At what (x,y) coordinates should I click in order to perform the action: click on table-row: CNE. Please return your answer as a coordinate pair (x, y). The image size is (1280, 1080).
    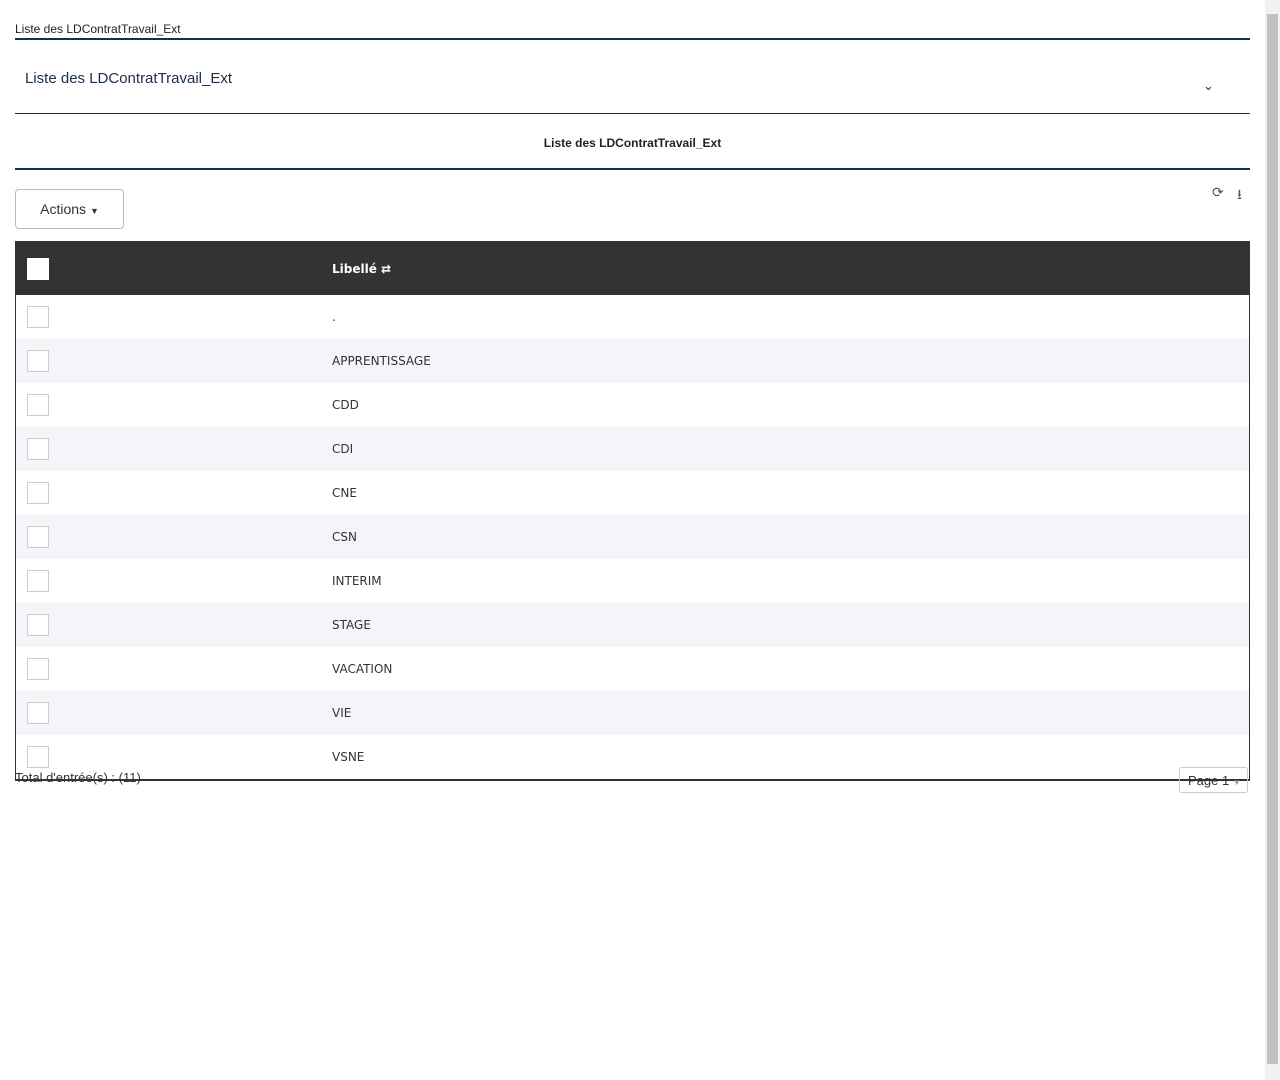
    Looking at the image, I should click on (633, 493).